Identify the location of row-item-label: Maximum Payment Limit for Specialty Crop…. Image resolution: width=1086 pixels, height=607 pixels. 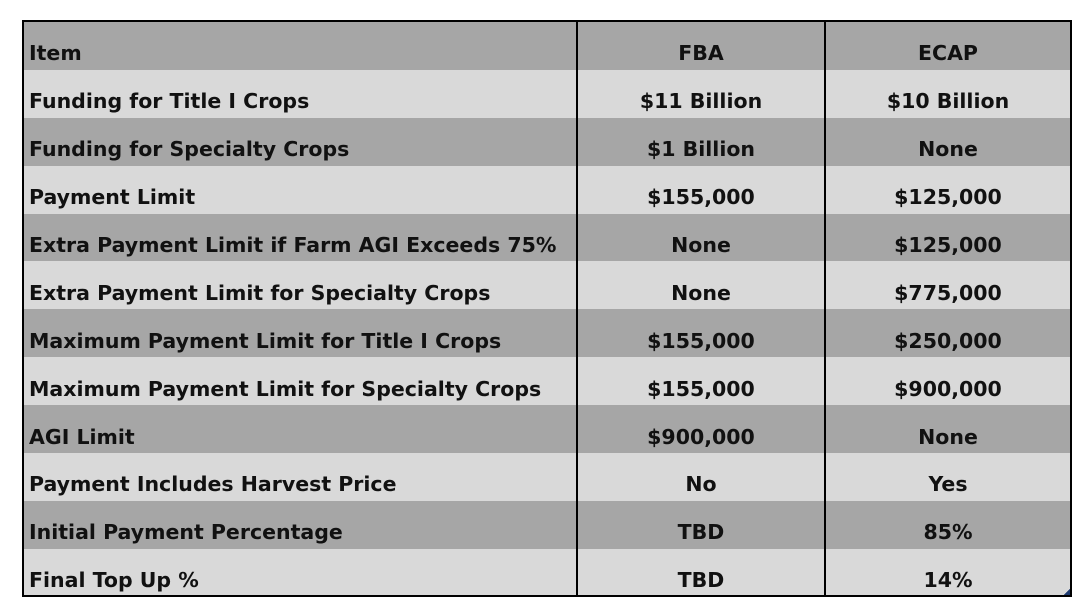
(301, 381).